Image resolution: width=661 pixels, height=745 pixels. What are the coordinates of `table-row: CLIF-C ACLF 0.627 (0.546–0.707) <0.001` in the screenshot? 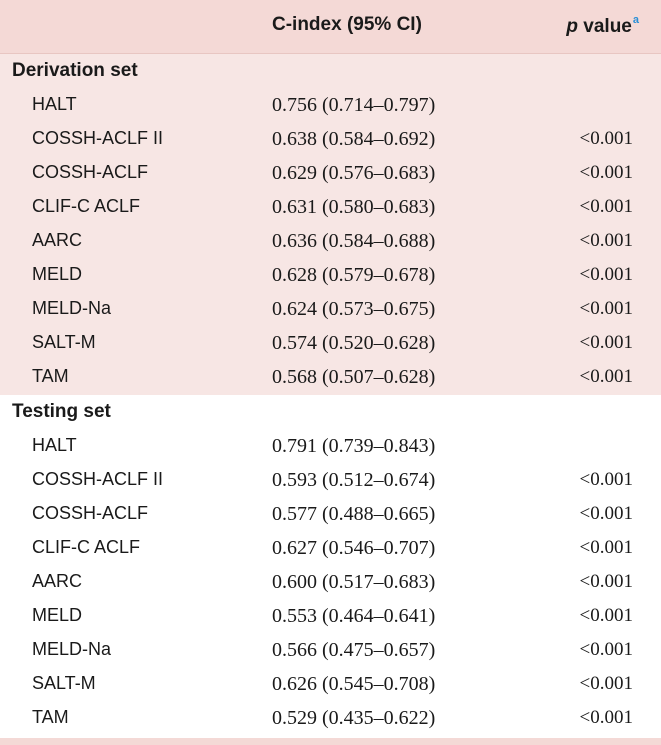 It's located at (330, 548).